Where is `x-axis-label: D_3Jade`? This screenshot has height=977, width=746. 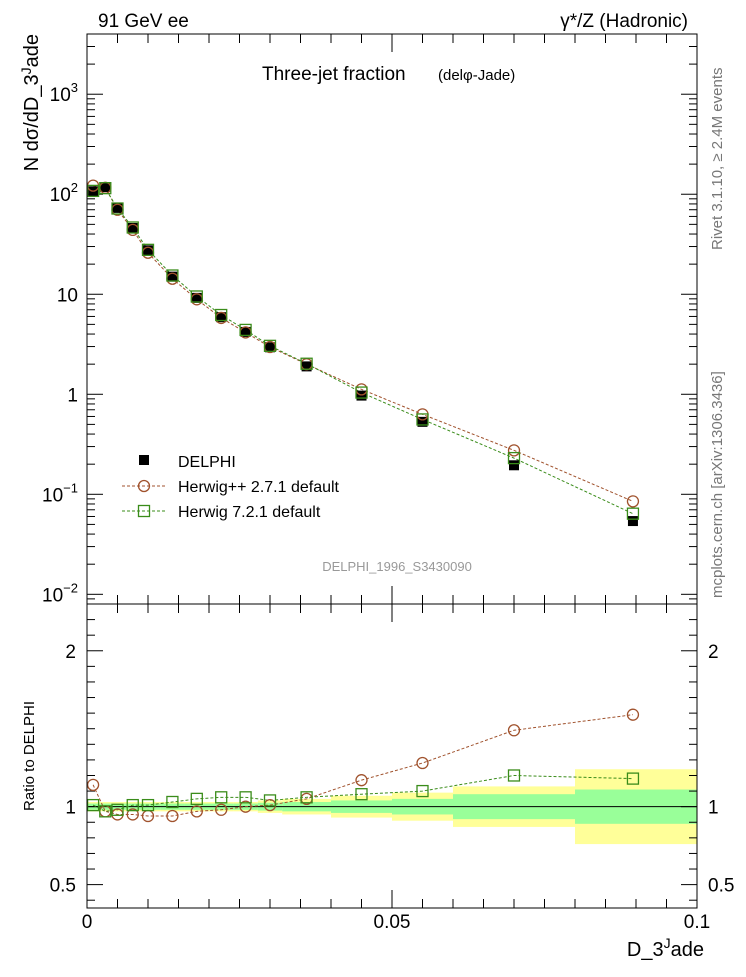 x-axis-label: D_3Jade is located at coordinates (665, 948).